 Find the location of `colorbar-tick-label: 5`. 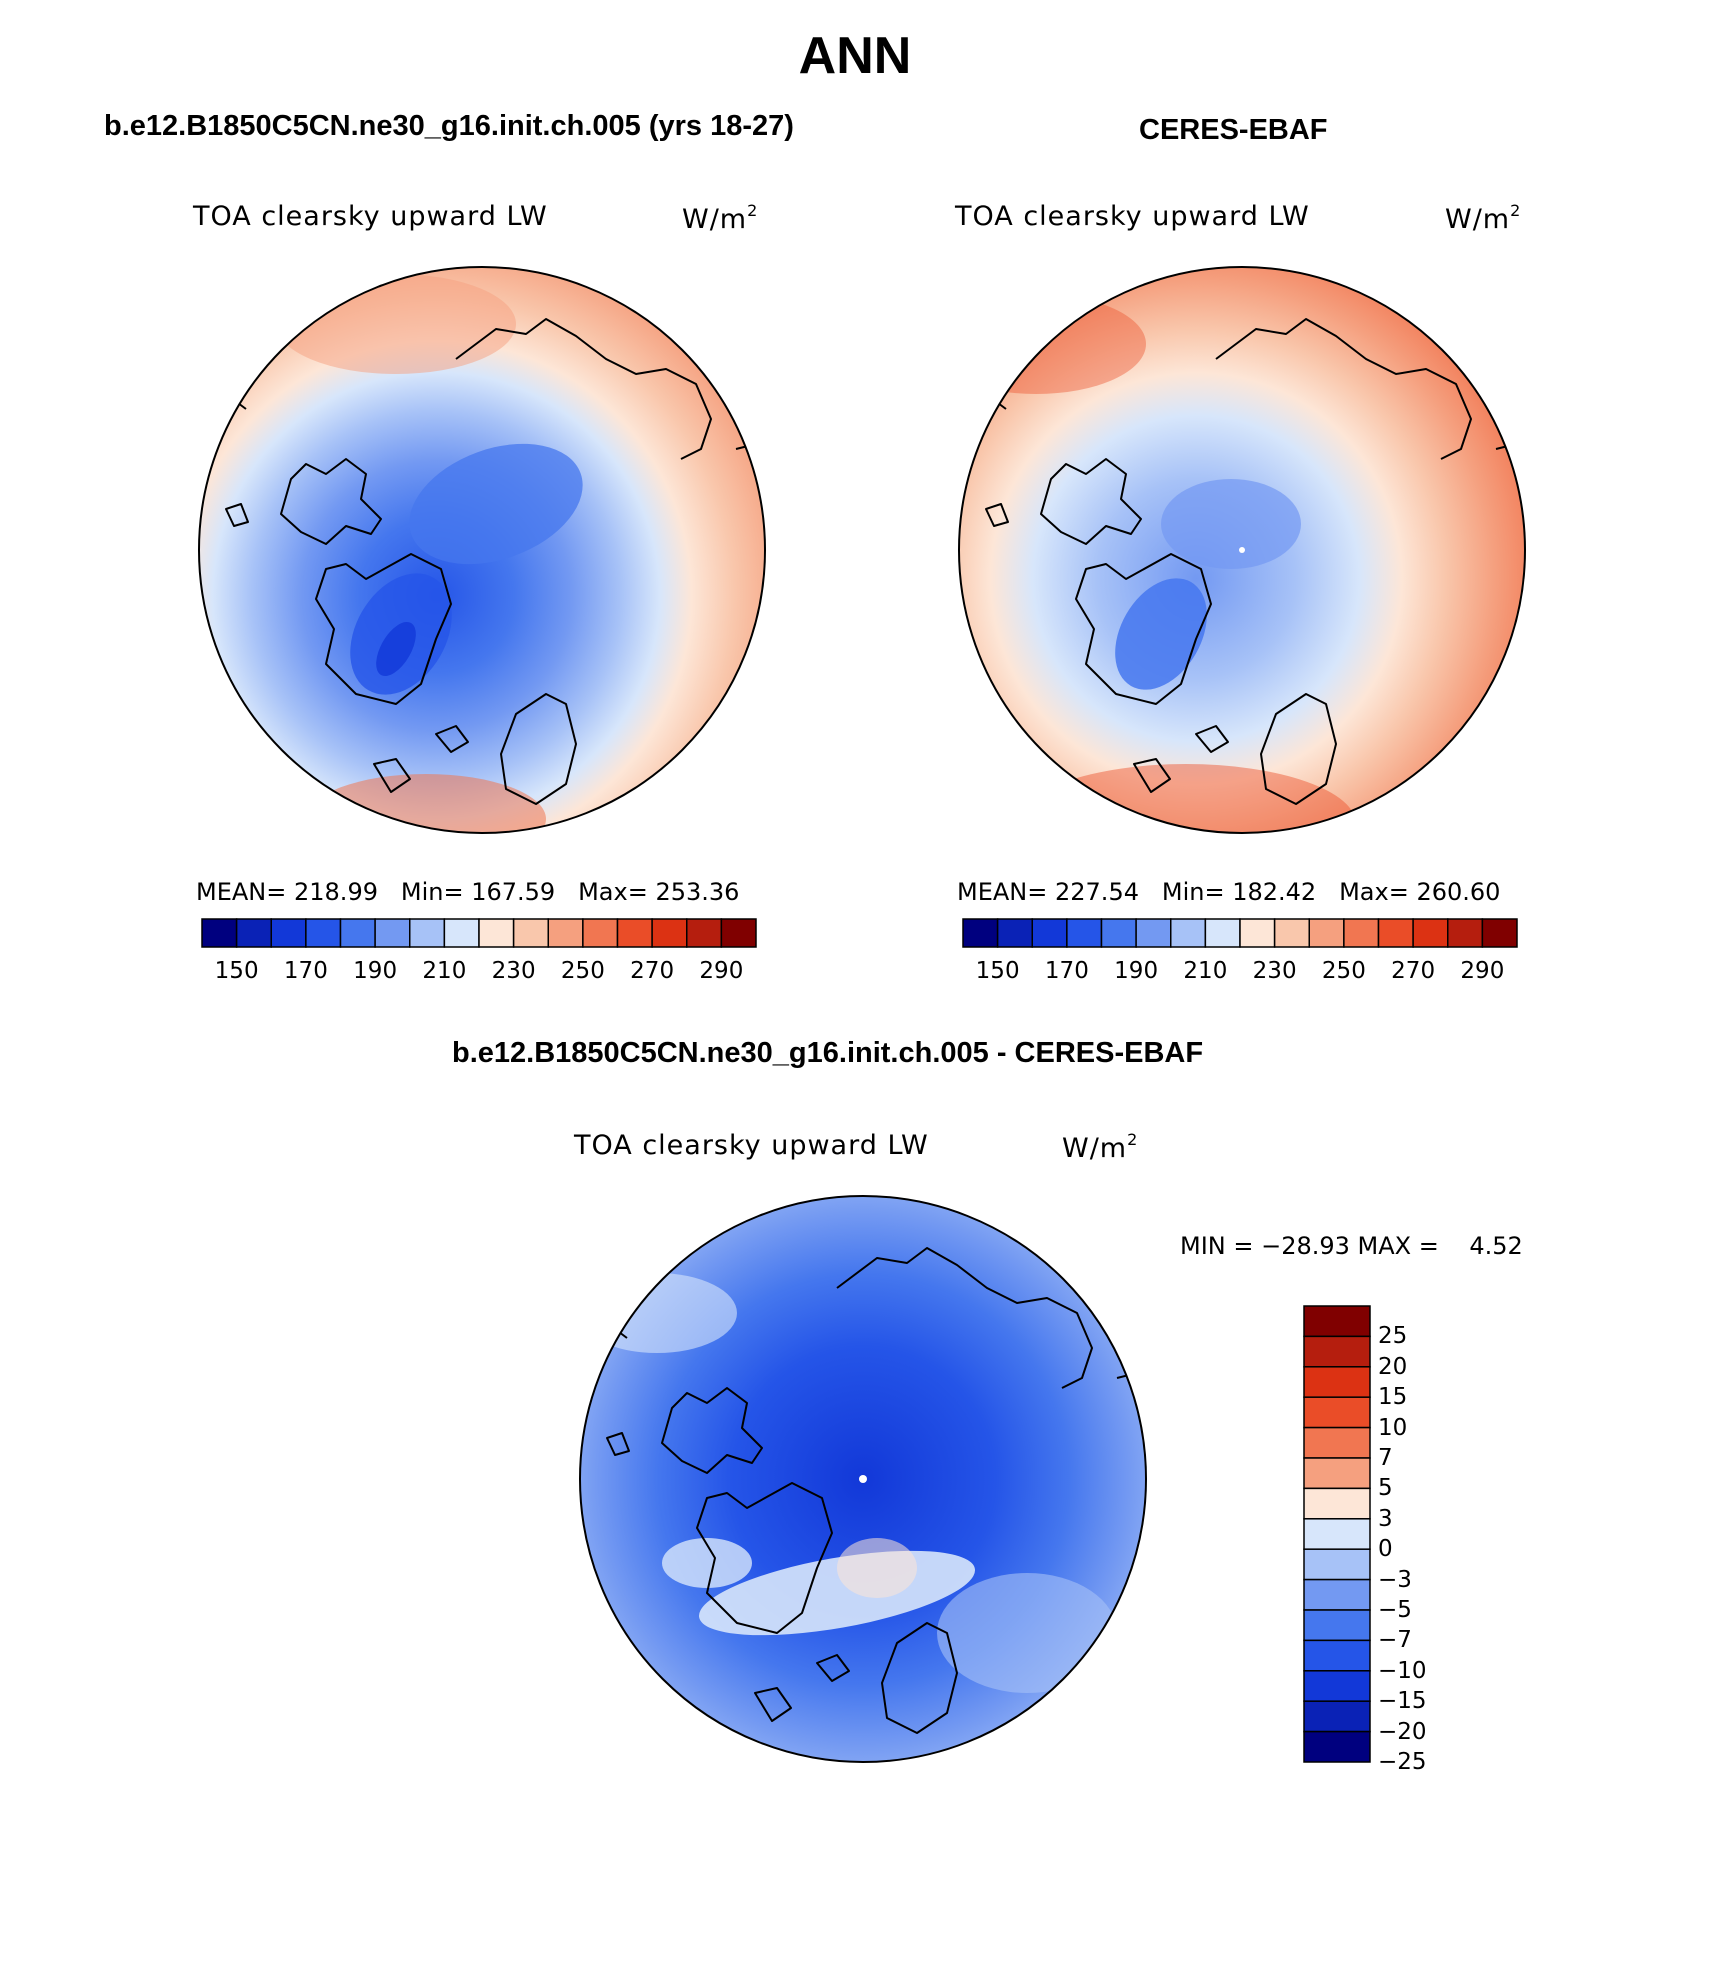

colorbar-tick-label: 5 is located at coordinates (1385, 1488).